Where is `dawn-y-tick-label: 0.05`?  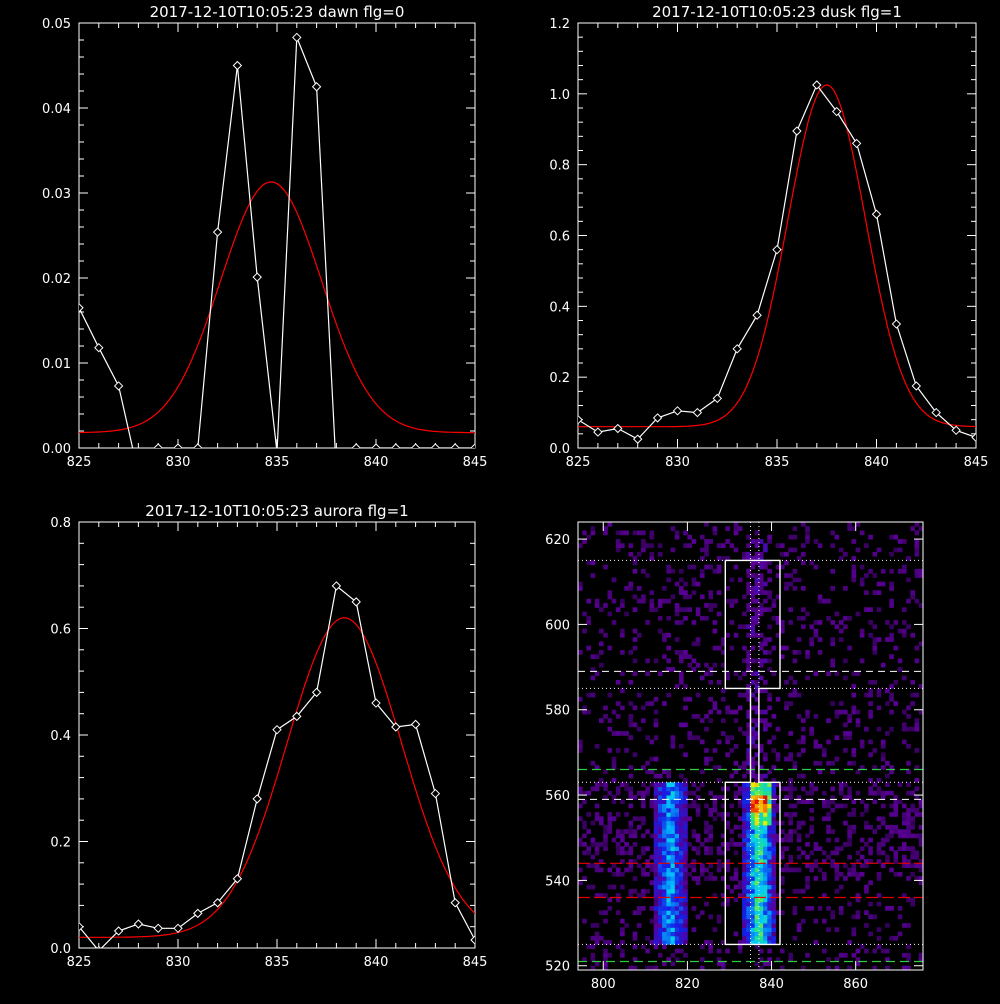
dawn-y-tick-label: 0.05 is located at coordinates (56, 24).